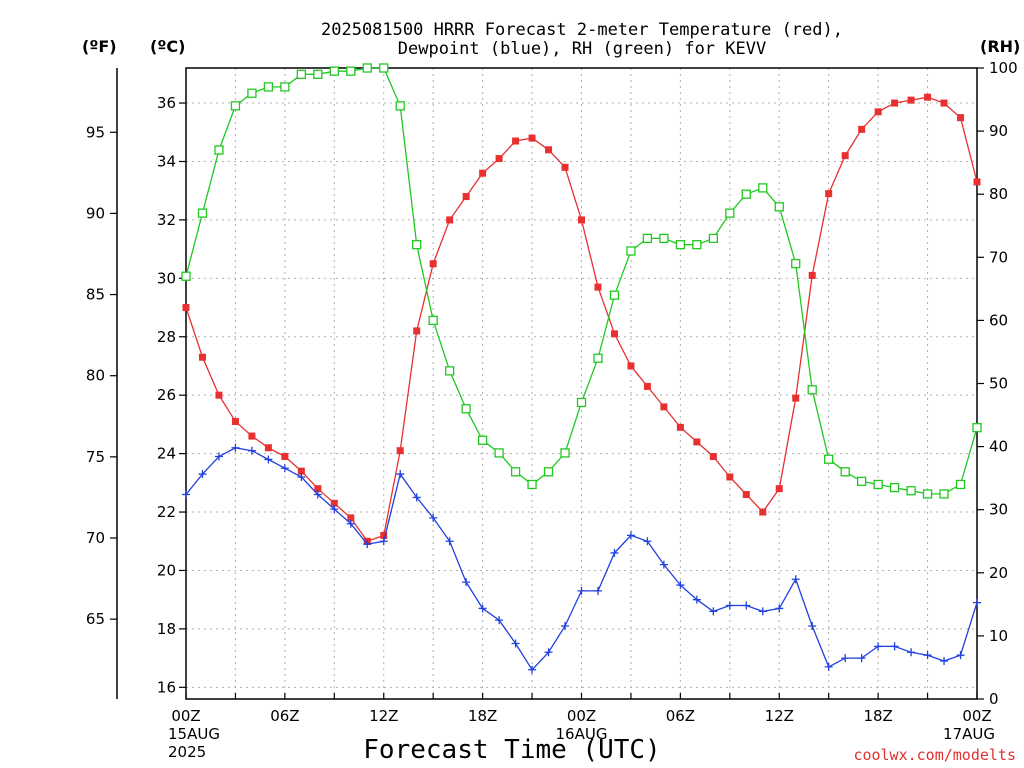 This screenshot has width=1024, height=768. Describe the element at coordinates (166, 629) in the screenshot. I see `celsius-tick-label: 18` at that location.